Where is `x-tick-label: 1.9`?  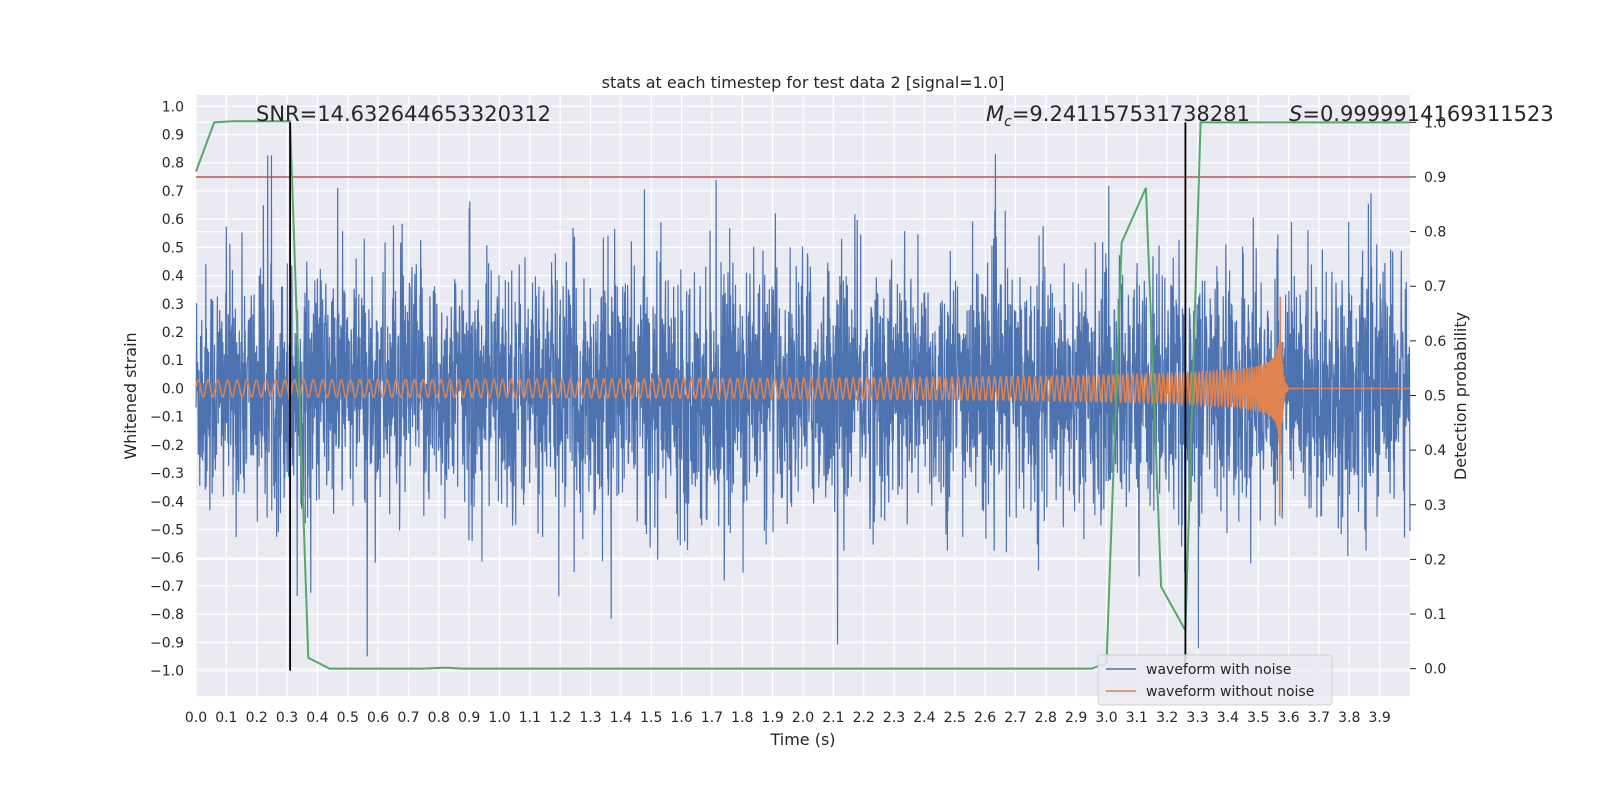
x-tick-label: 1.9 is located at coordinates (773, 718).